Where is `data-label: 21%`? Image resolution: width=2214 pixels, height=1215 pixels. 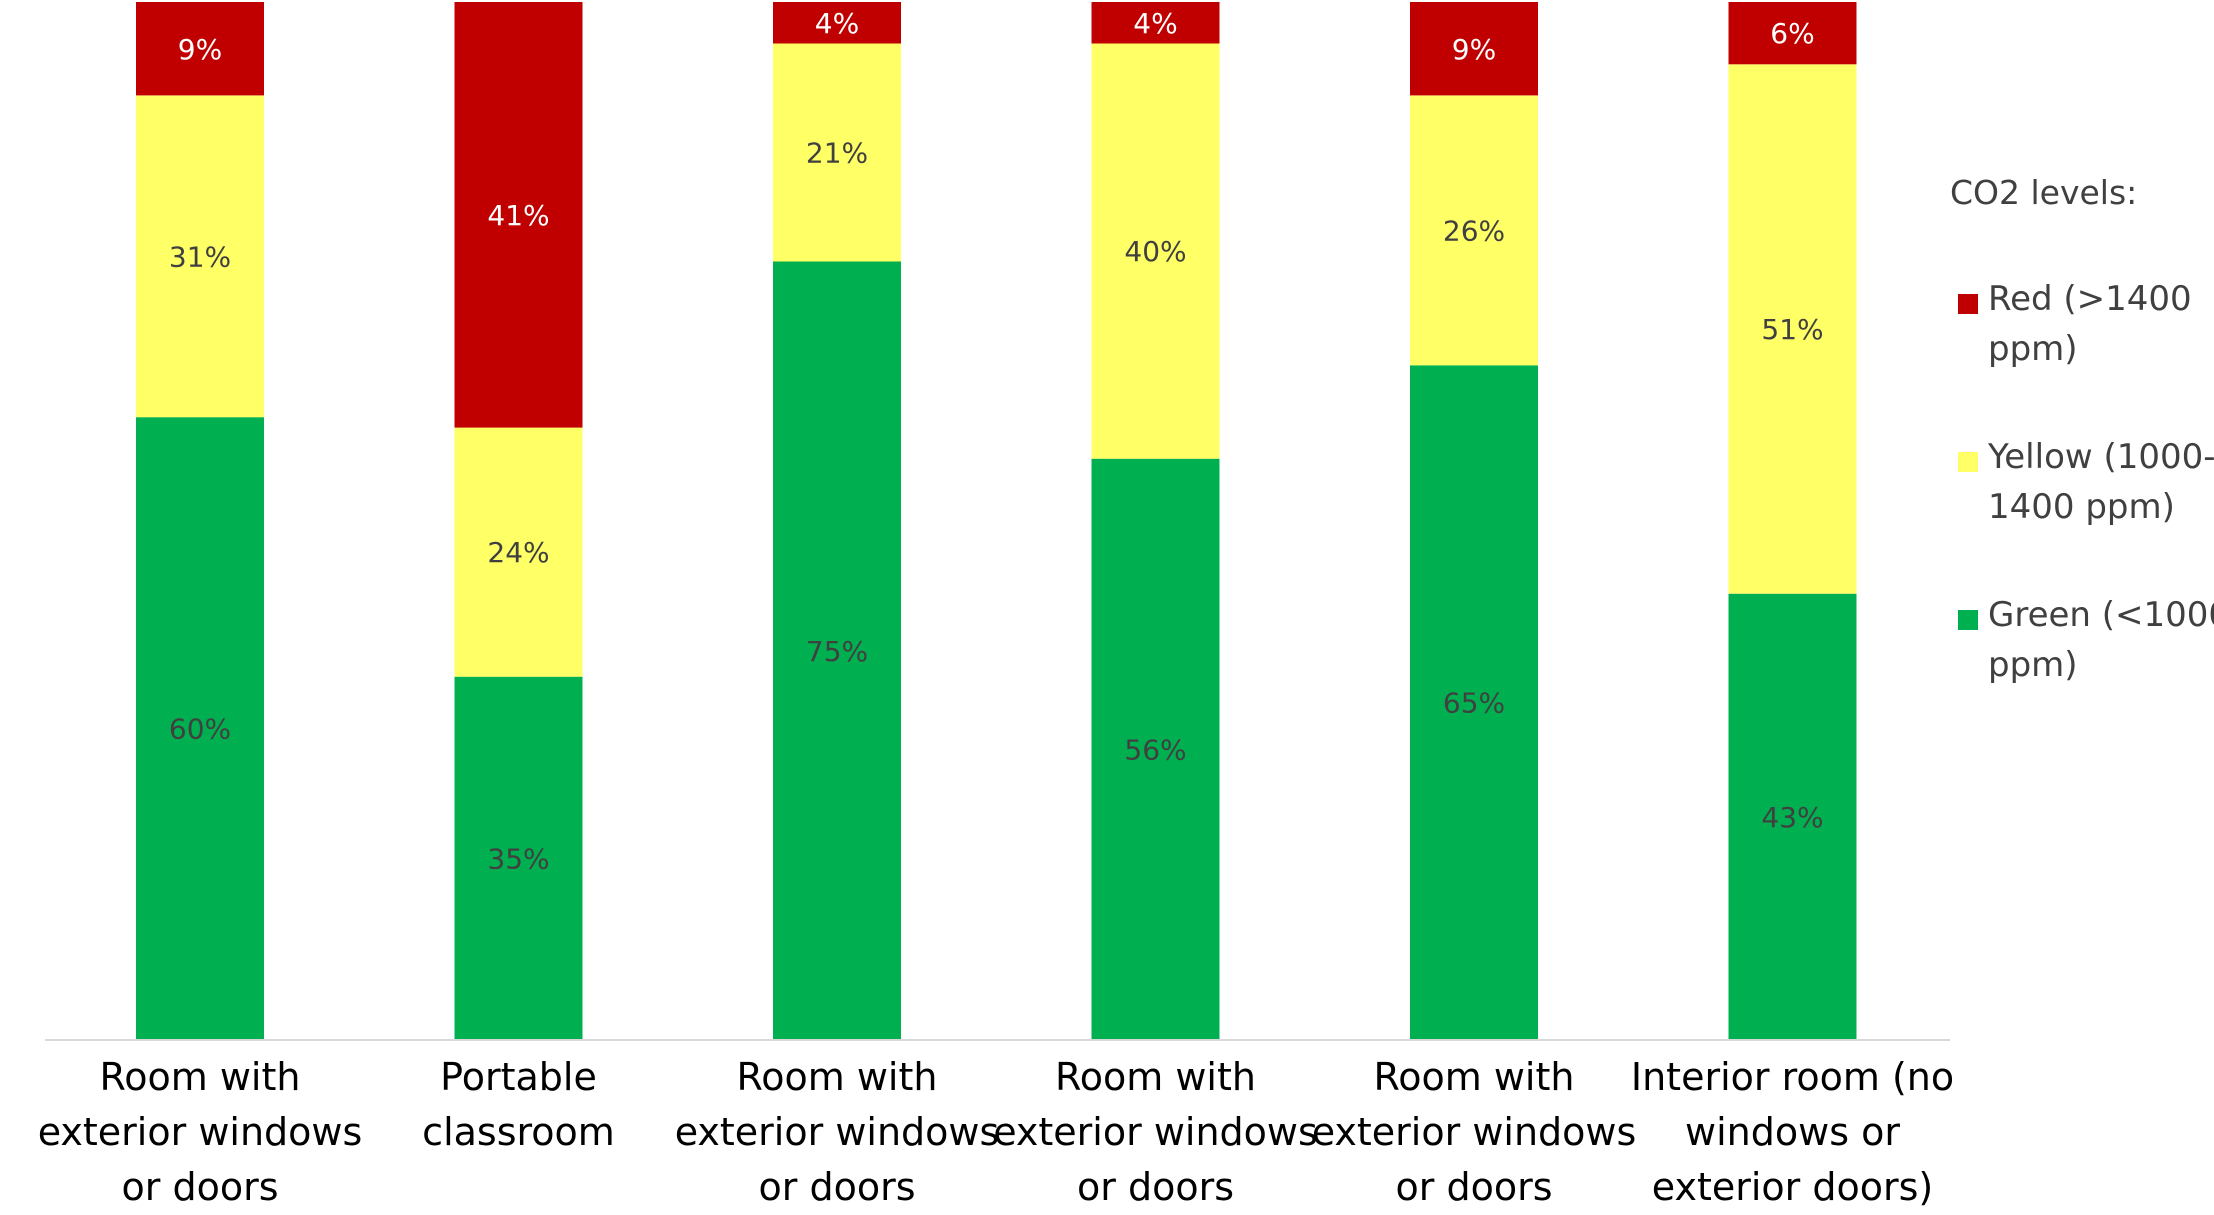
data-label: 21% is located at coordinates (837, 153).